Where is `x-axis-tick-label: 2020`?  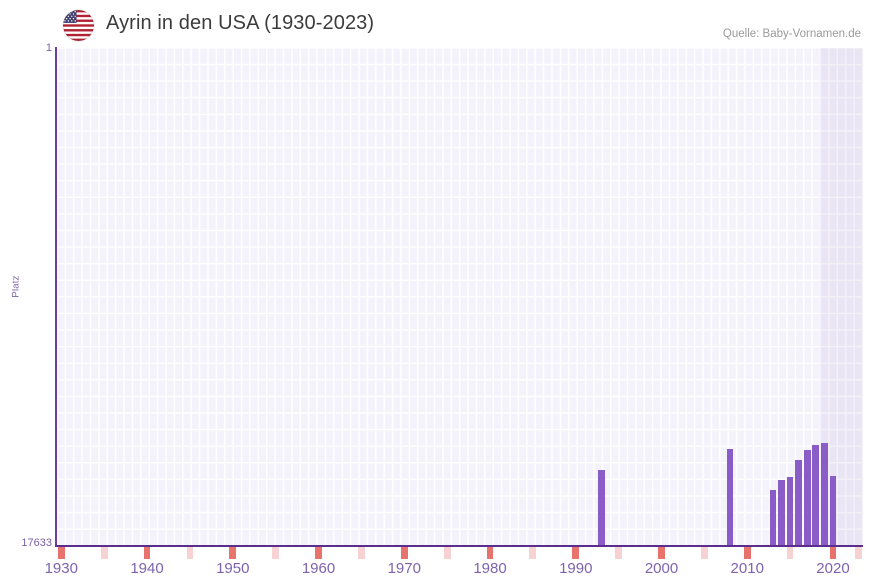
x-axis-tick-label: 2020 is located at coordinates (833, 568).